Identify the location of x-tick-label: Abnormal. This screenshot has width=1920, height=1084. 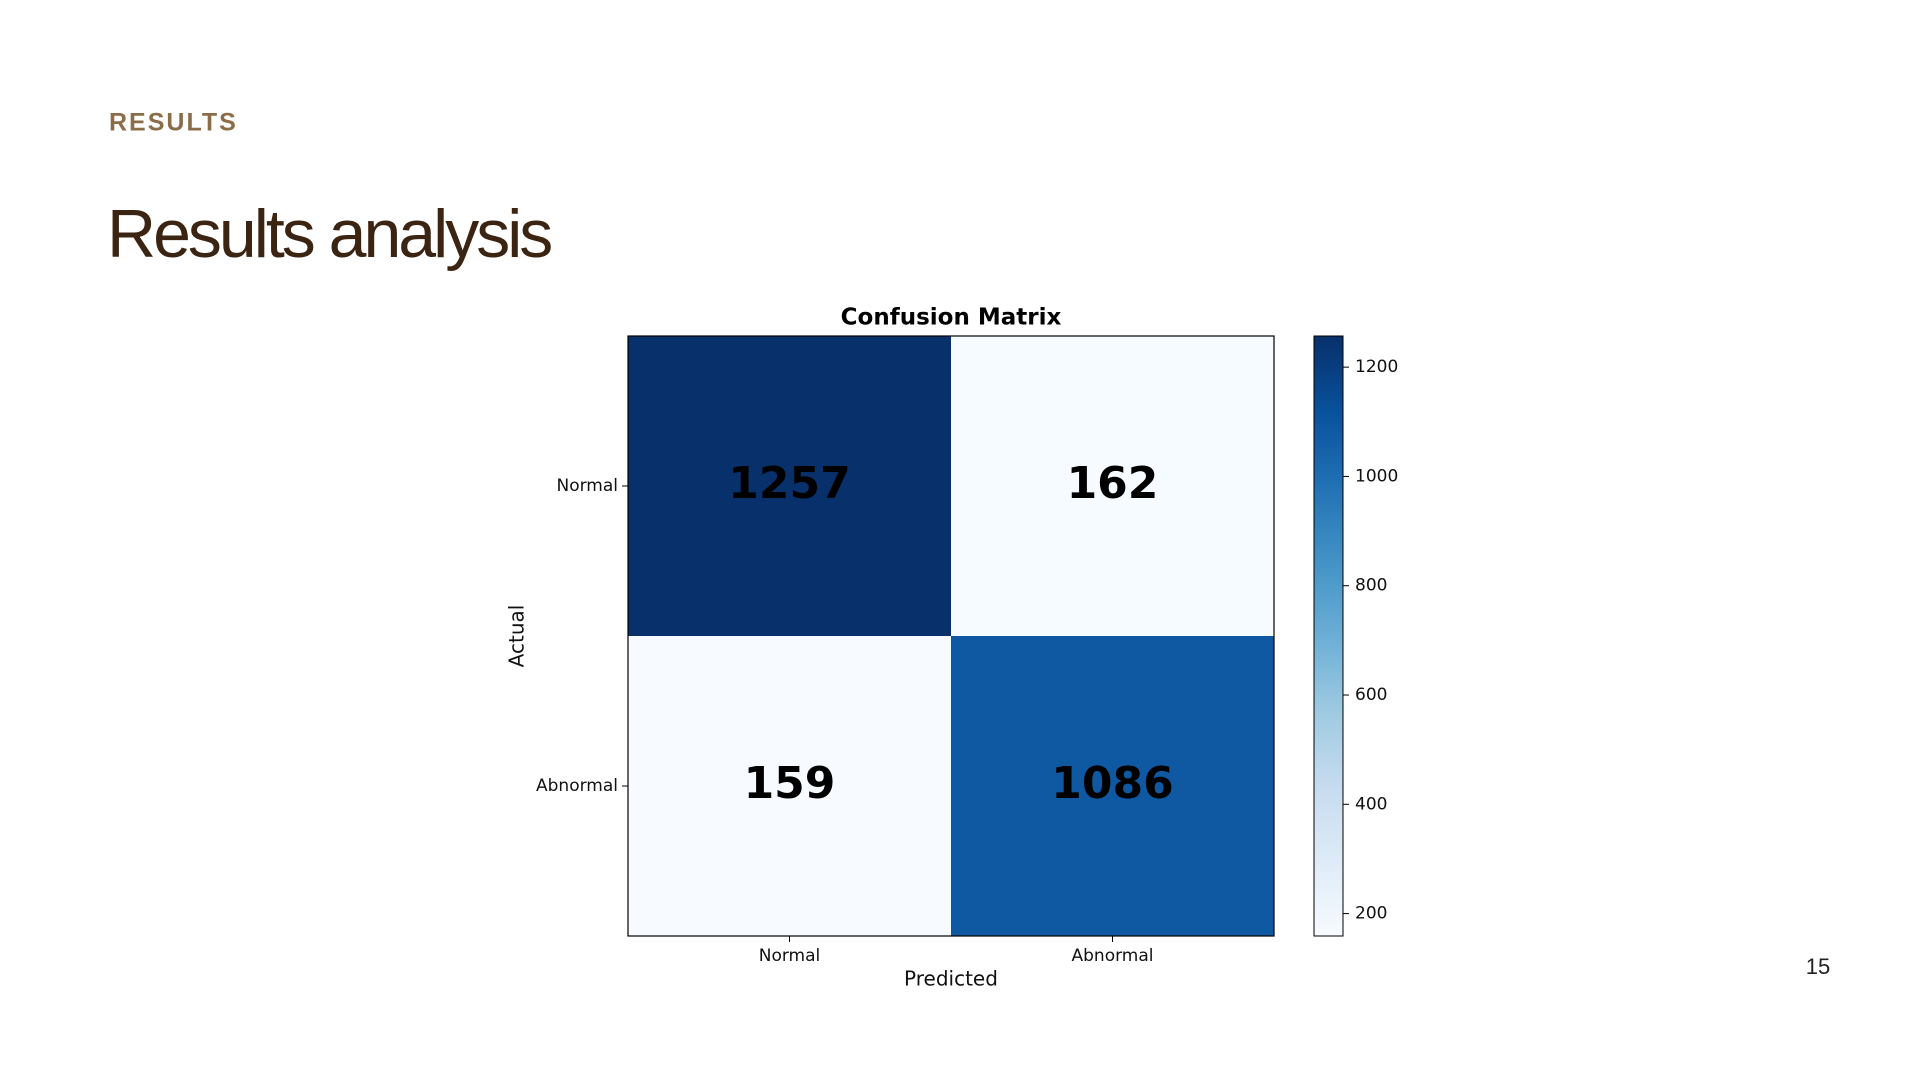
(1113, 956).